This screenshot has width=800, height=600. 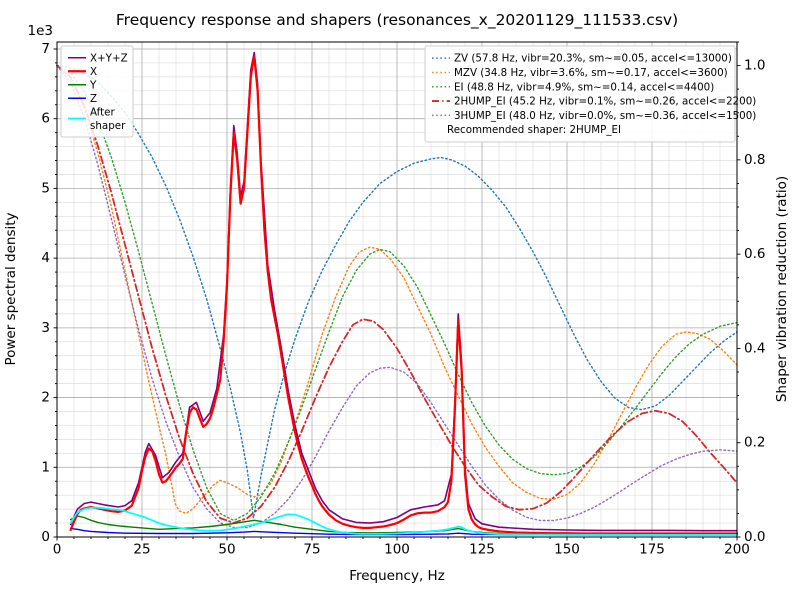 What do you see at coordinates (403, 521) in the screenshot?
I see `series-after-shaper` at bounding box center [403, 521].